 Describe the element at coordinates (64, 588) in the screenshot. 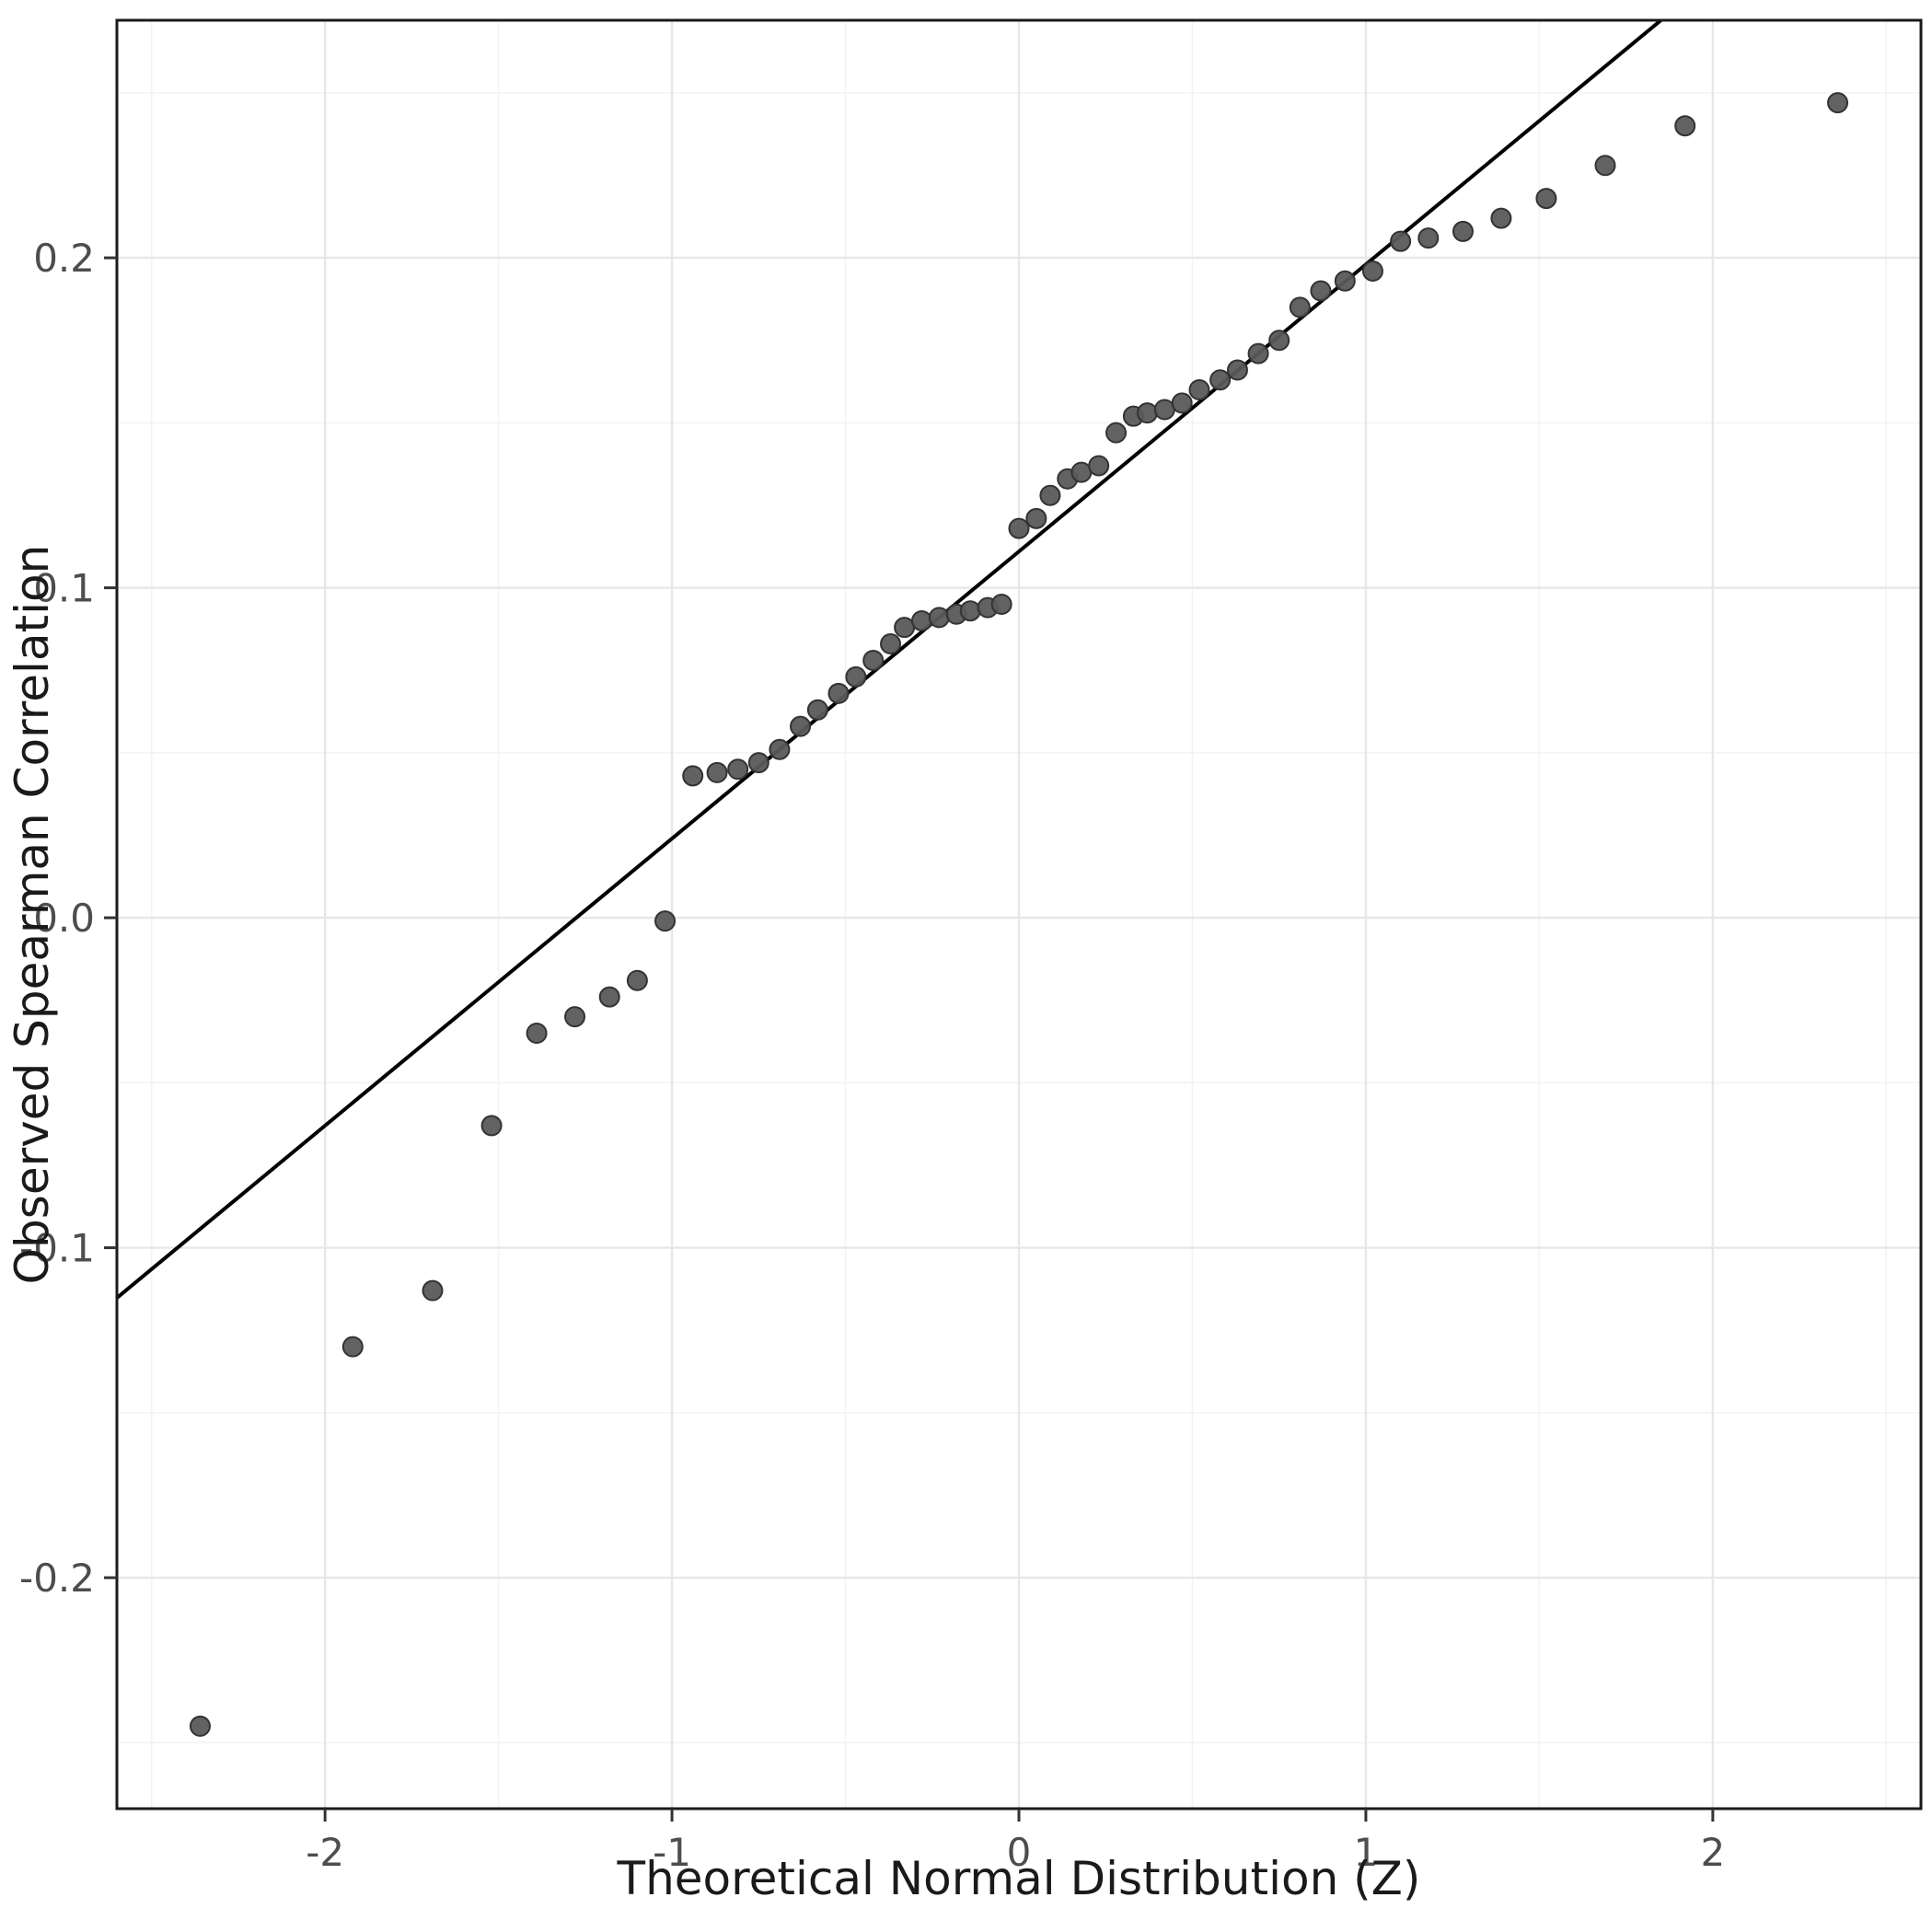

I see `y-axis-tick-label: 0.1` at that location.